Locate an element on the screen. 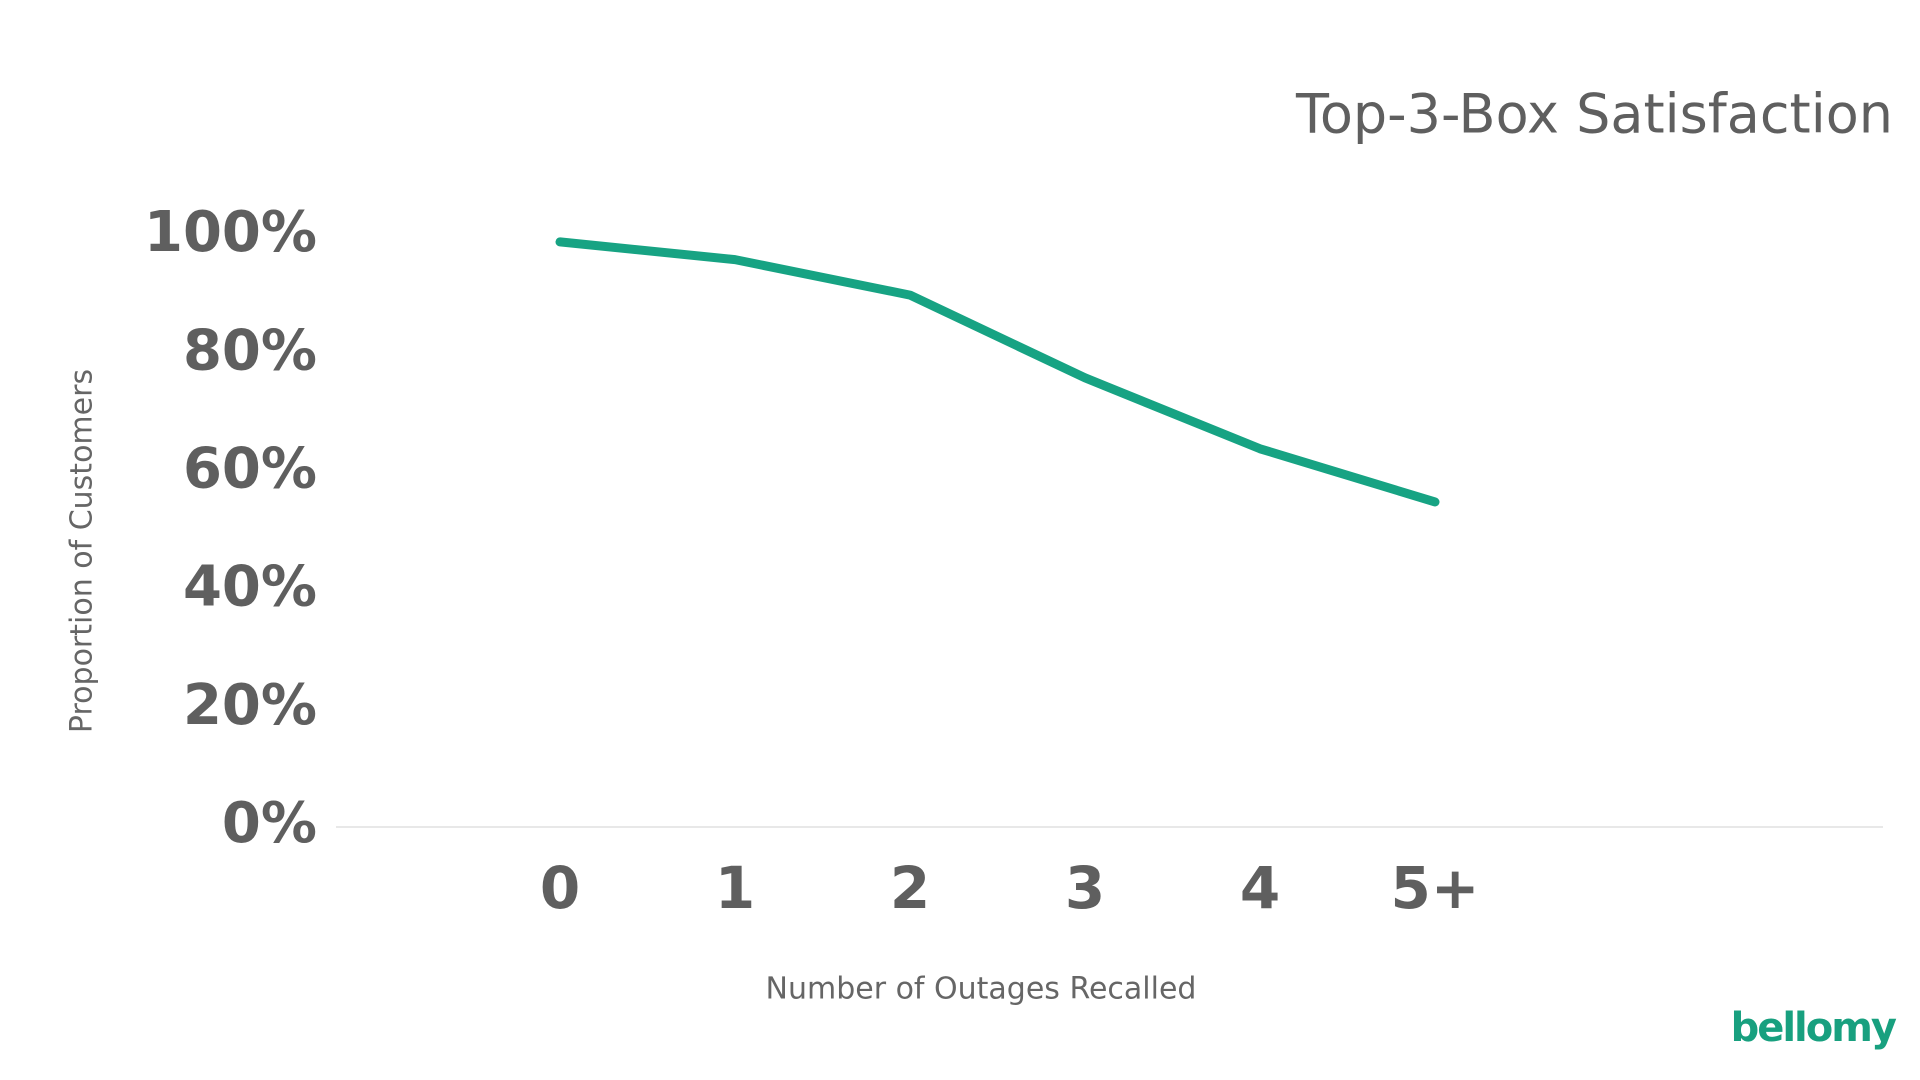 The height and width of the screenshot is (1080, 1920). x-tick-label: 5+ is located at coordinates (1435, 888).